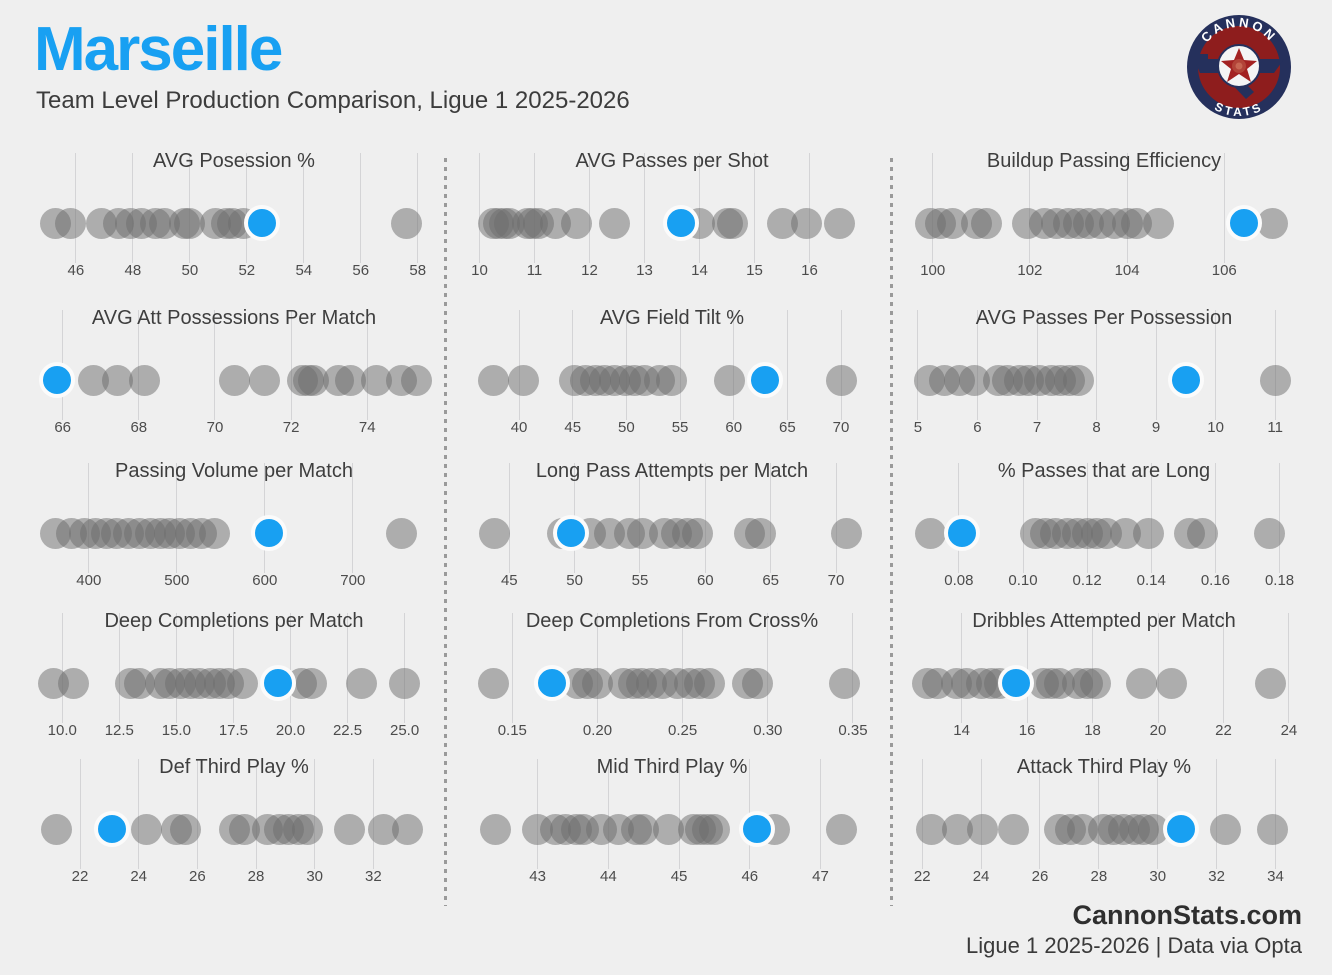 This screenshot has width=1332, height=975. I want to click on tick-label: 70, so click(836, 580).